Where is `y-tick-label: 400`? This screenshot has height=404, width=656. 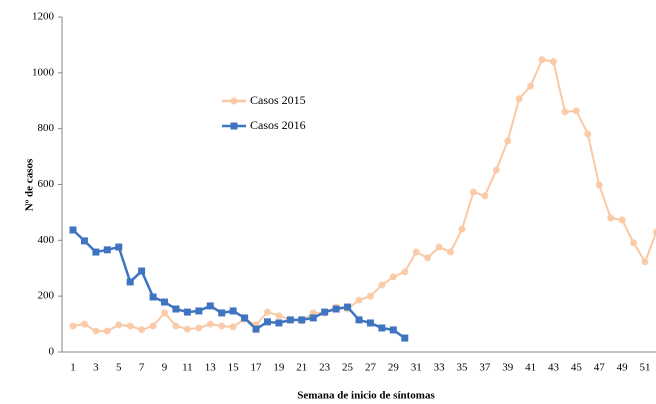
y-tick-label: 400 is located at coordinates (46, 240).